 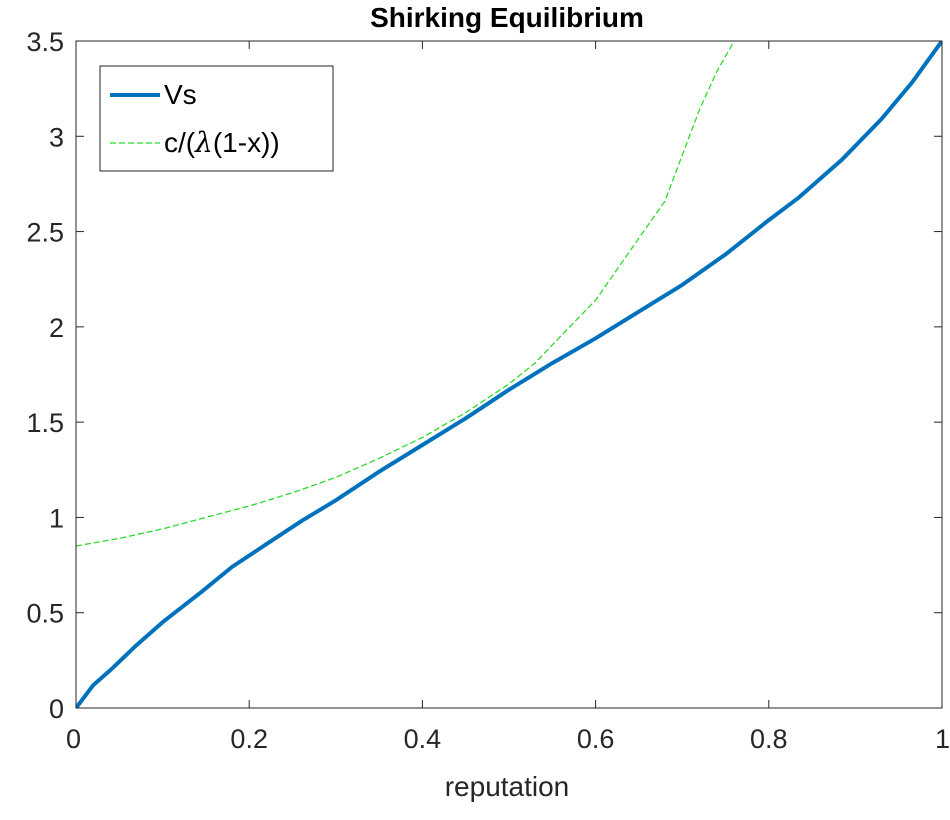 I want to click on y-tick-label: 0, so click(x=56, y=709).